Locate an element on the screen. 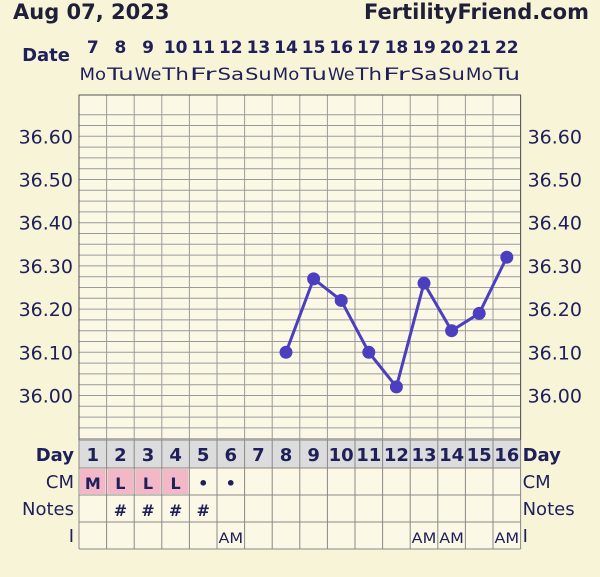 The image size is (600, 577). date-label: 15 is located at coordinates (314, 48).